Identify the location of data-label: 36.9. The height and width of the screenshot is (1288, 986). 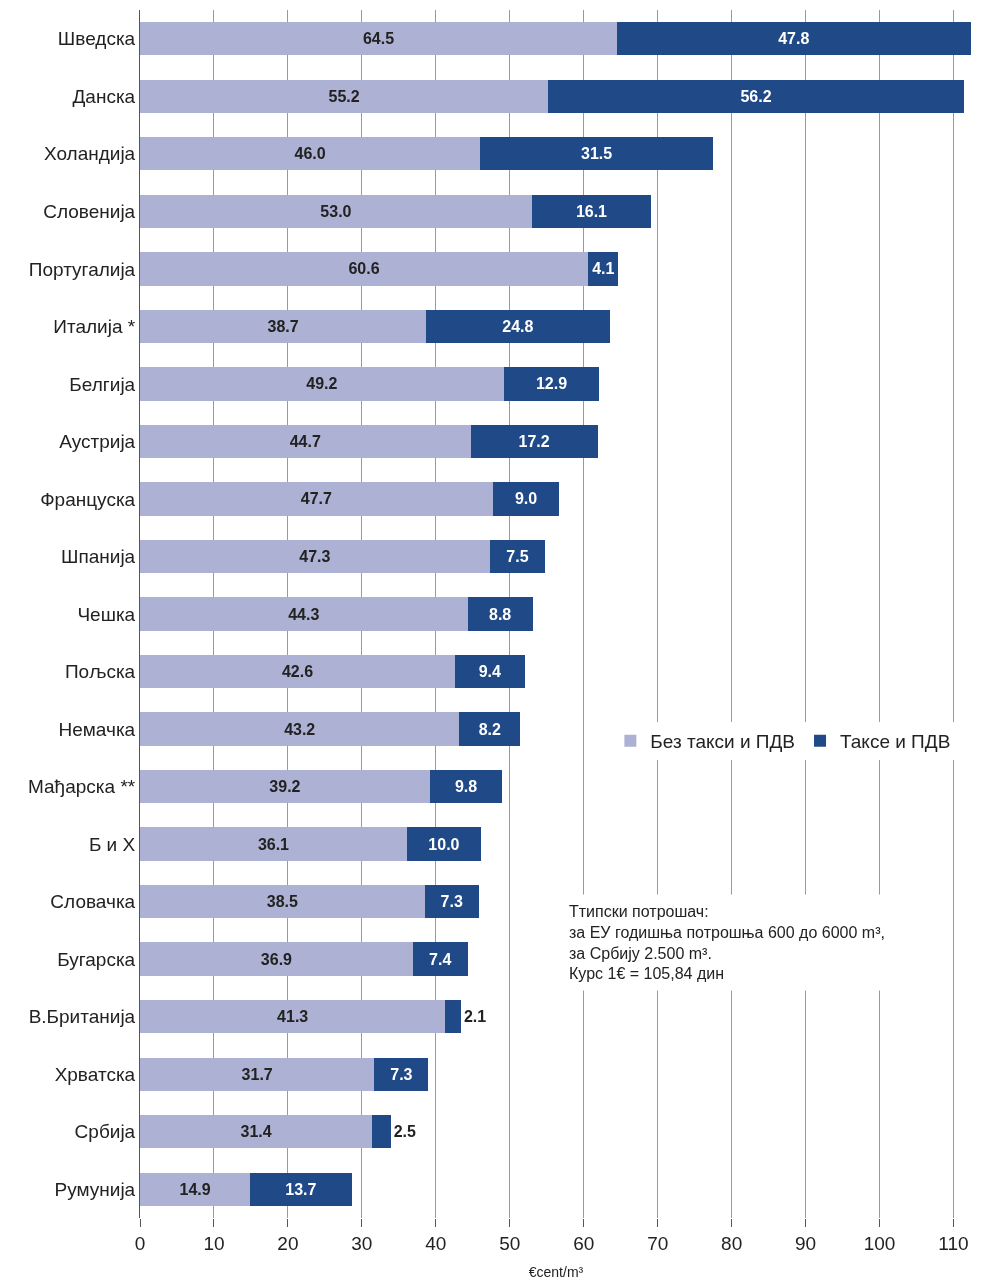
(276, 959).